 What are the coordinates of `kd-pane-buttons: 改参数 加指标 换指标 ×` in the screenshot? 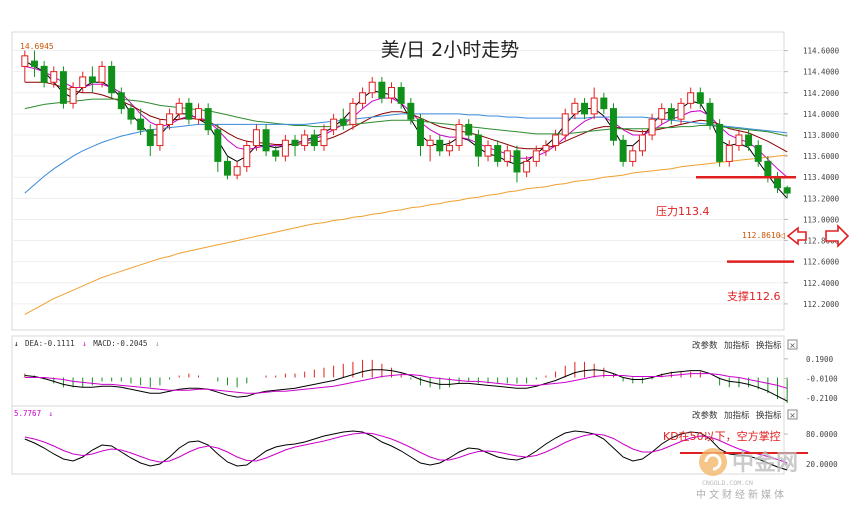 It's located at (745, 415).